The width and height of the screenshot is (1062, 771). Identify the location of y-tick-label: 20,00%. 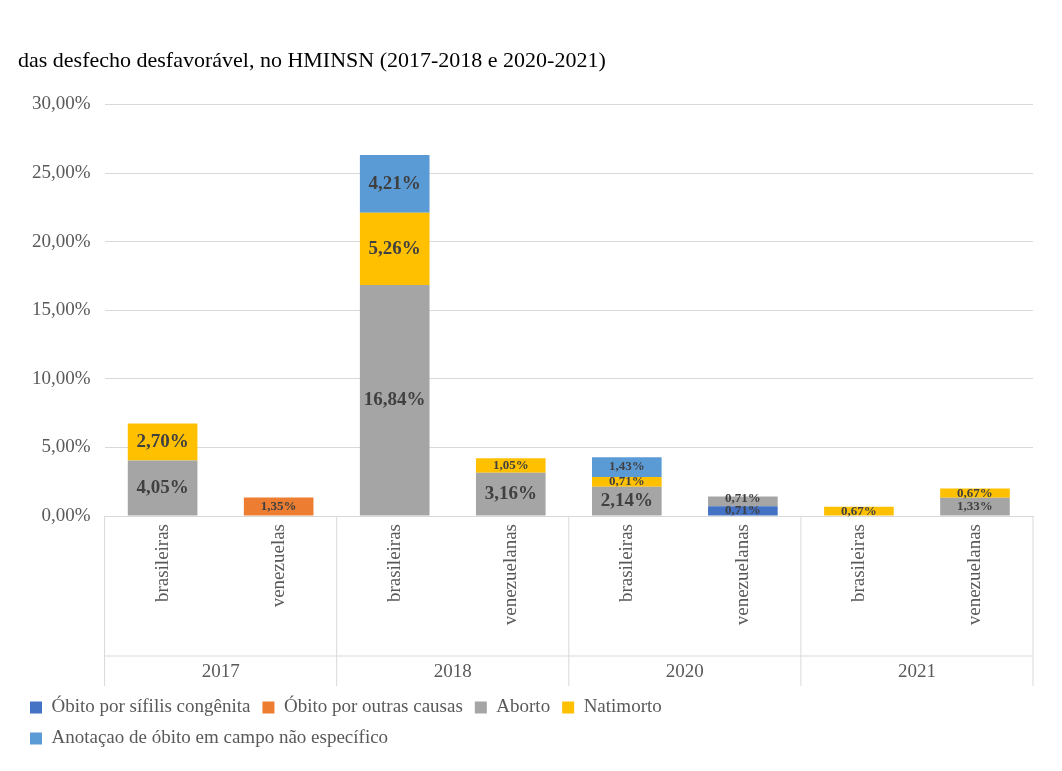
(61, 240).